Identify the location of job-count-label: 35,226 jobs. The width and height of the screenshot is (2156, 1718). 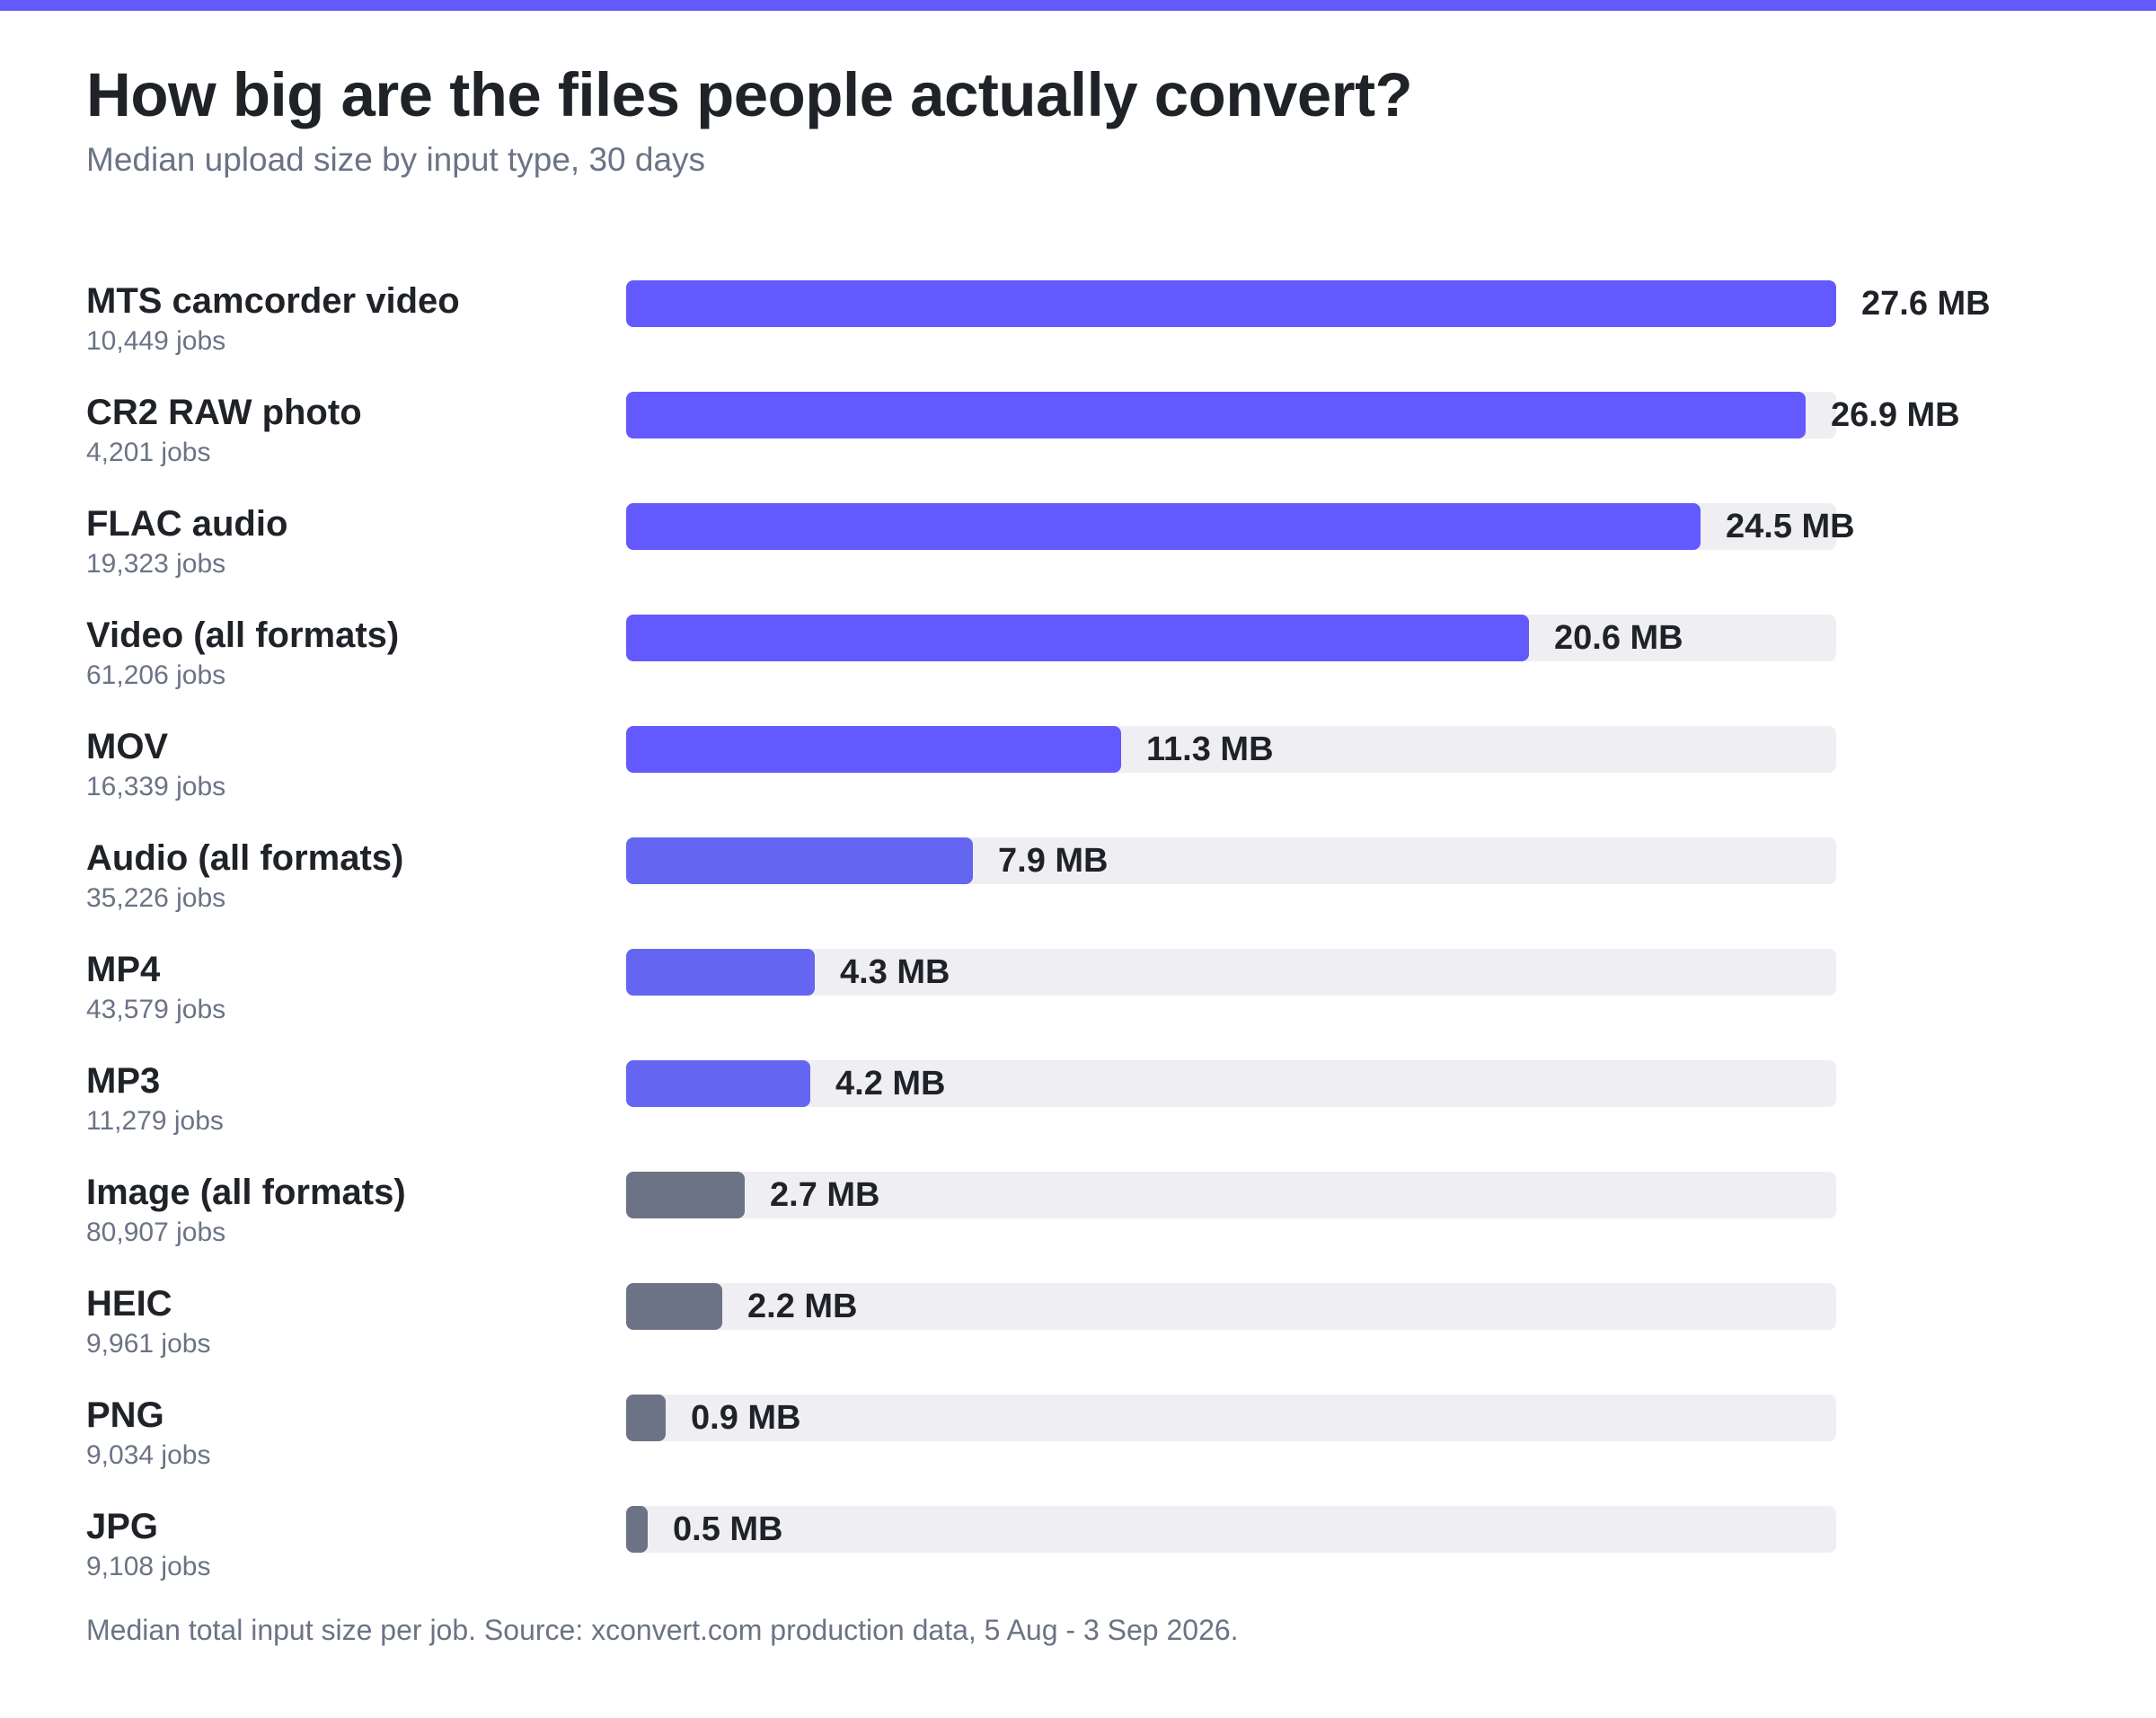
(156, 898).